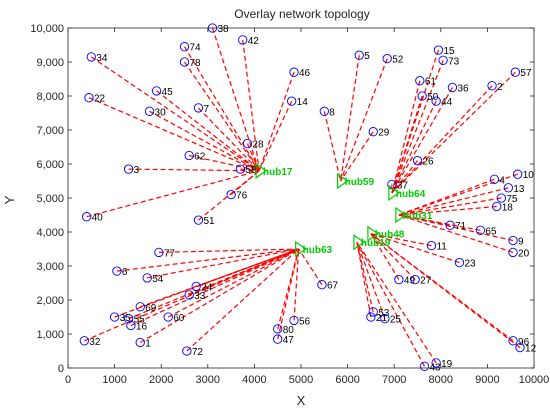 The height and width of the screenshot is (413, 550). What do you see at coordinates (410, 281) in the screenshot?
I see `node-label-49: 49` at bounding box center [410, 281].